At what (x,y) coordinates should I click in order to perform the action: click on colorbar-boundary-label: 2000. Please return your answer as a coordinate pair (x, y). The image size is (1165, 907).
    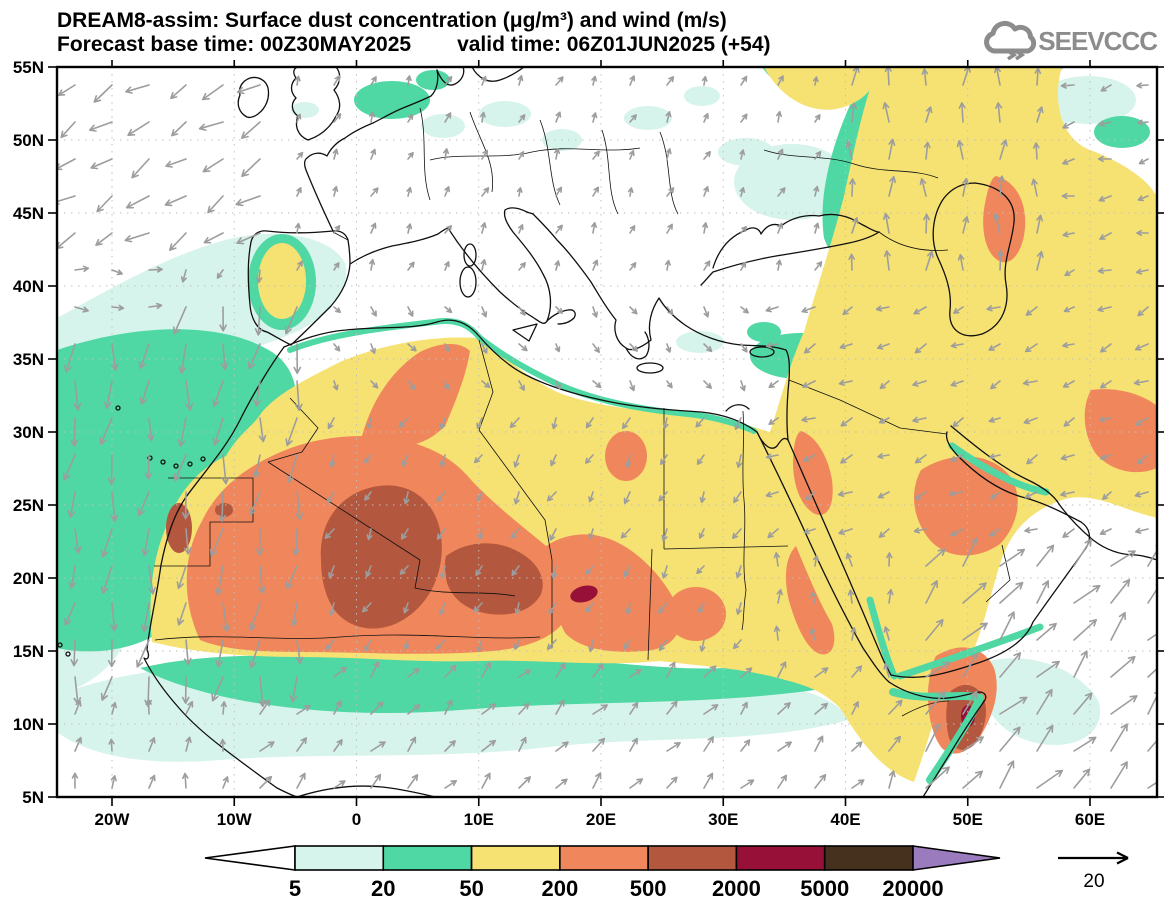
    Looking at the image, I should click on (736, 888).